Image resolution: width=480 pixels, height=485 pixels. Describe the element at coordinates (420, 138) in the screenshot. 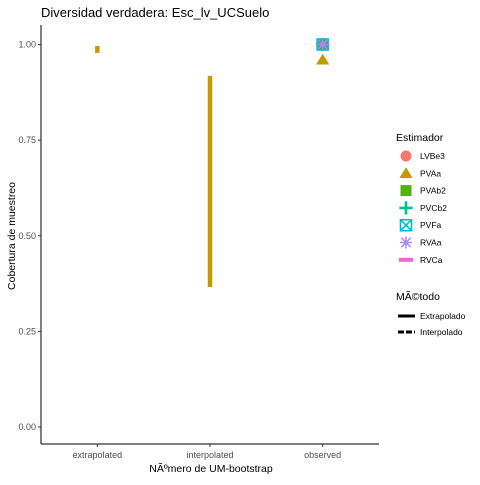

I see `legend-estimador-title: Estimador` at that location.